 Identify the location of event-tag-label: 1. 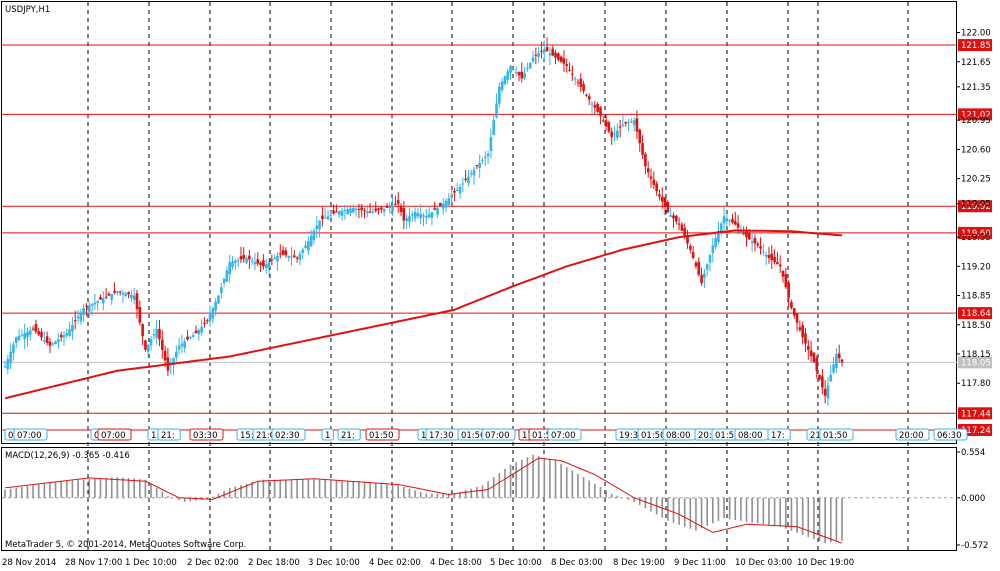
(153, 436).